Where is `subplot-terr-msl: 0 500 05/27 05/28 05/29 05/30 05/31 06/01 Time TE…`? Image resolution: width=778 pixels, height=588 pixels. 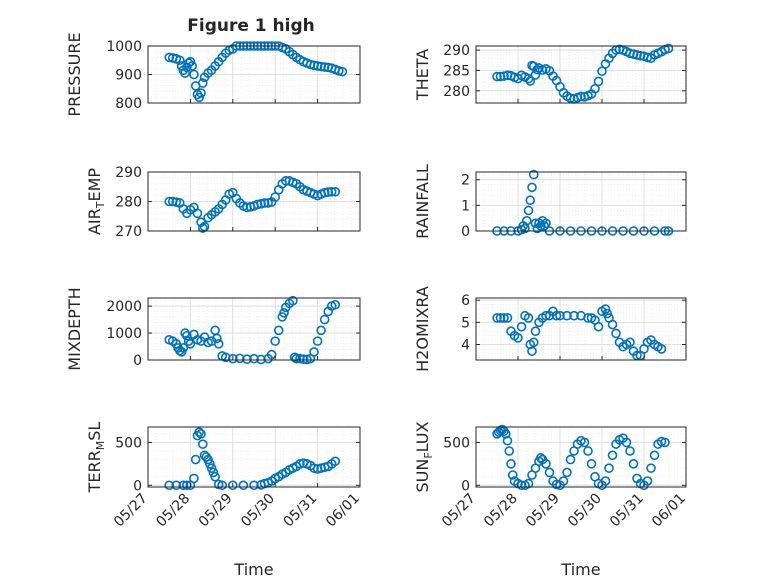 subplot-terr-msl: 0 500 05/27 05/28 05/29 05/30 05/31 06/01 Time TE… is located at coordinates (224, 500).